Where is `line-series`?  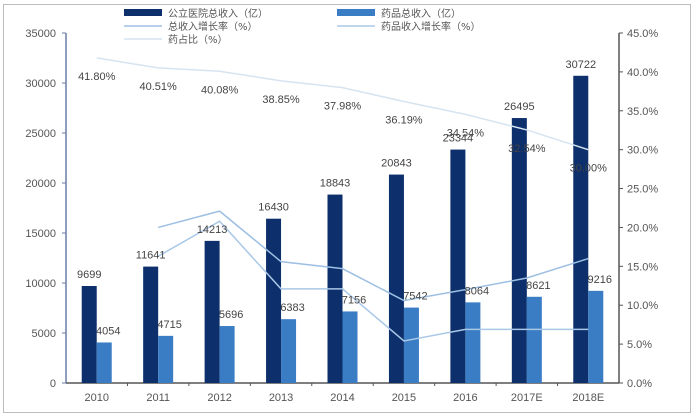 line-series is located at coordinates (373, 256).